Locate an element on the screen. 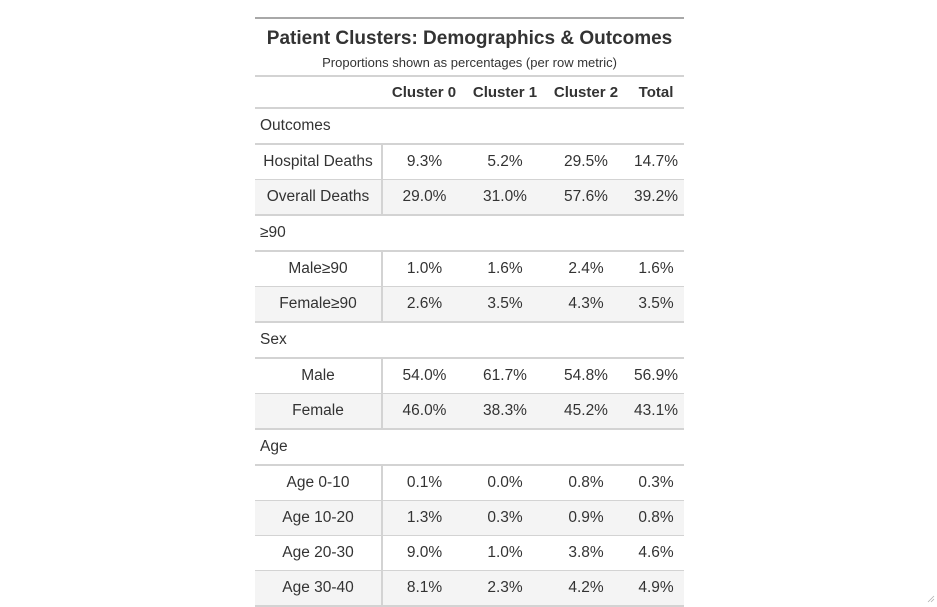  table-row: Overall Deaths 29.0% 31.0% 57.6% 39.2% is located at coordinates (470, 197).